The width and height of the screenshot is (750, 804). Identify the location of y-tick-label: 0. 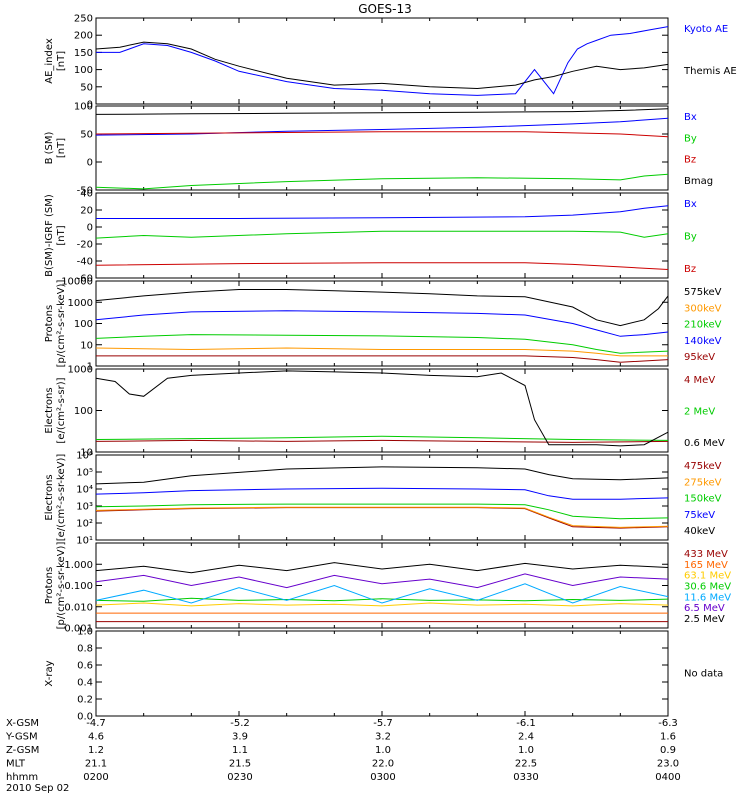
(90, 228).